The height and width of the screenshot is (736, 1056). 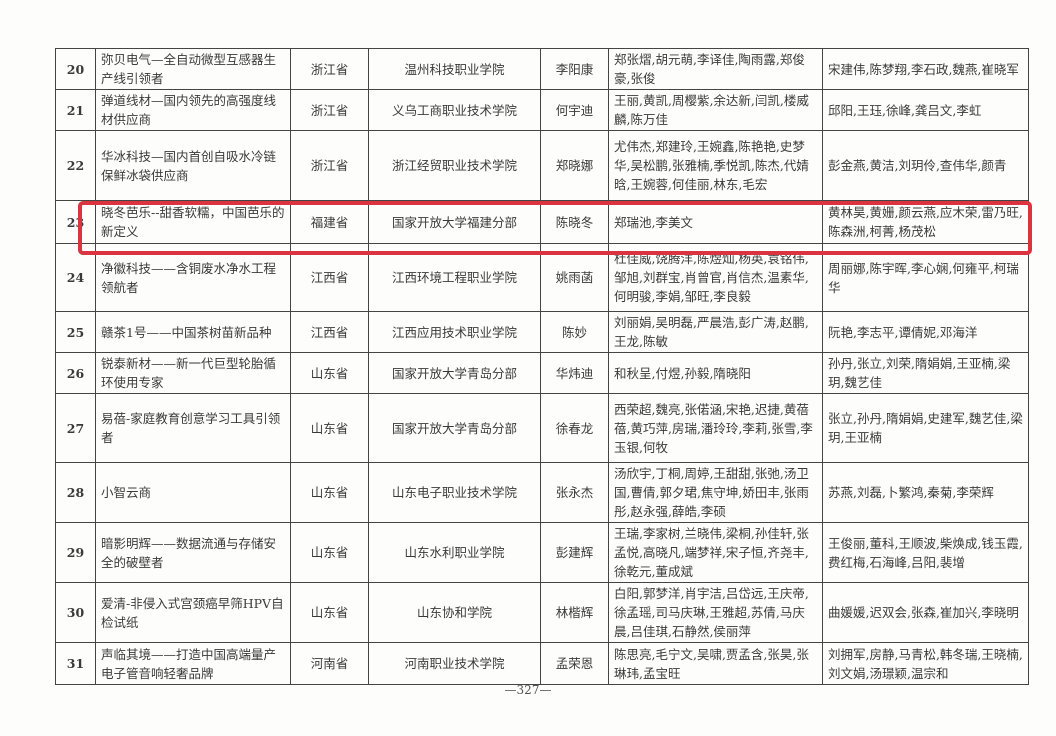 I want to click on province-cell: 河南省, so click(x=329, y=663).